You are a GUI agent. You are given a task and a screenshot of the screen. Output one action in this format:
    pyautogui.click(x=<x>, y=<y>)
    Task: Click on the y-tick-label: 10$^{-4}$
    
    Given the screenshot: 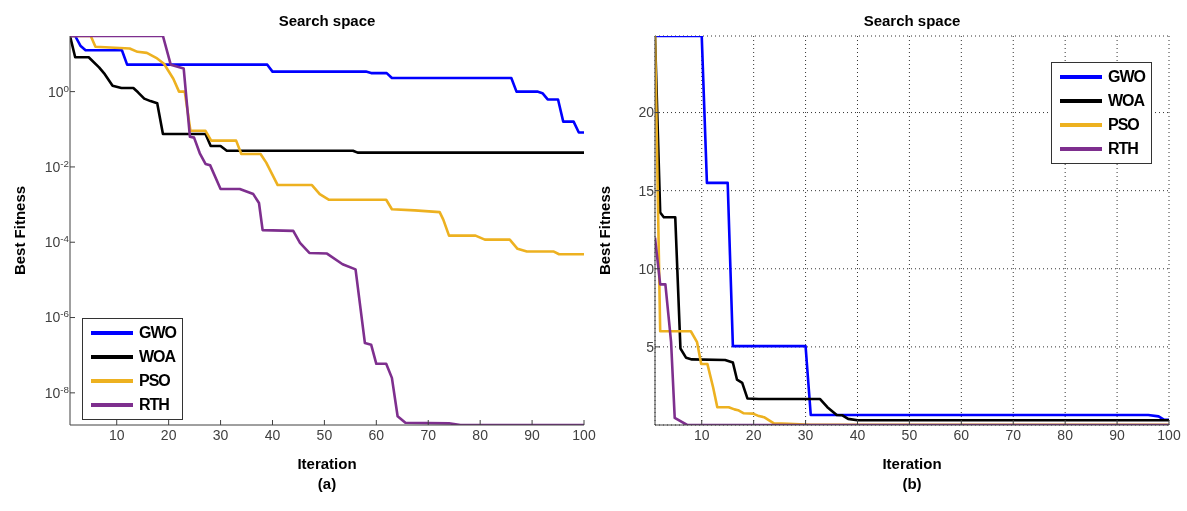 What is the action you would take?
    pyautogui.click(x=57, y=241)
    